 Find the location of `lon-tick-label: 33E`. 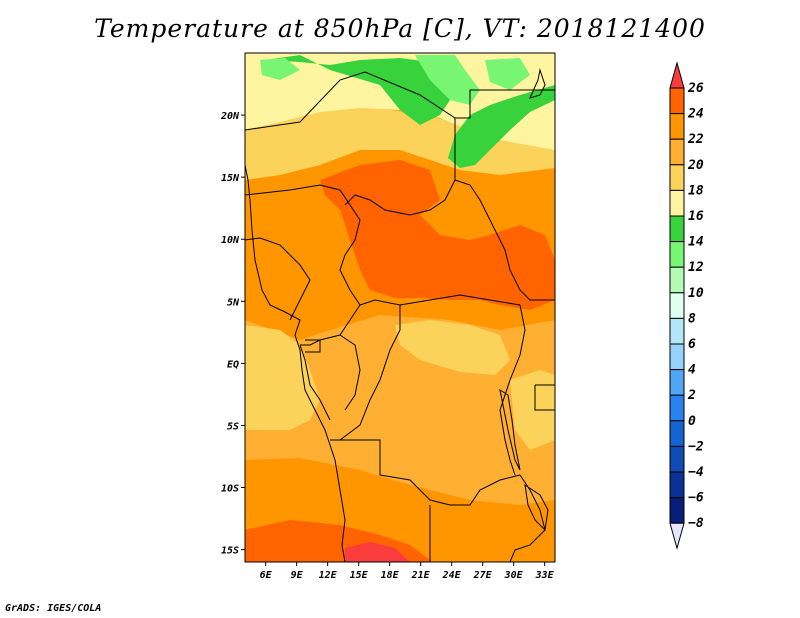

lon-tick-label: 33E is located at coordinates (545, 575).